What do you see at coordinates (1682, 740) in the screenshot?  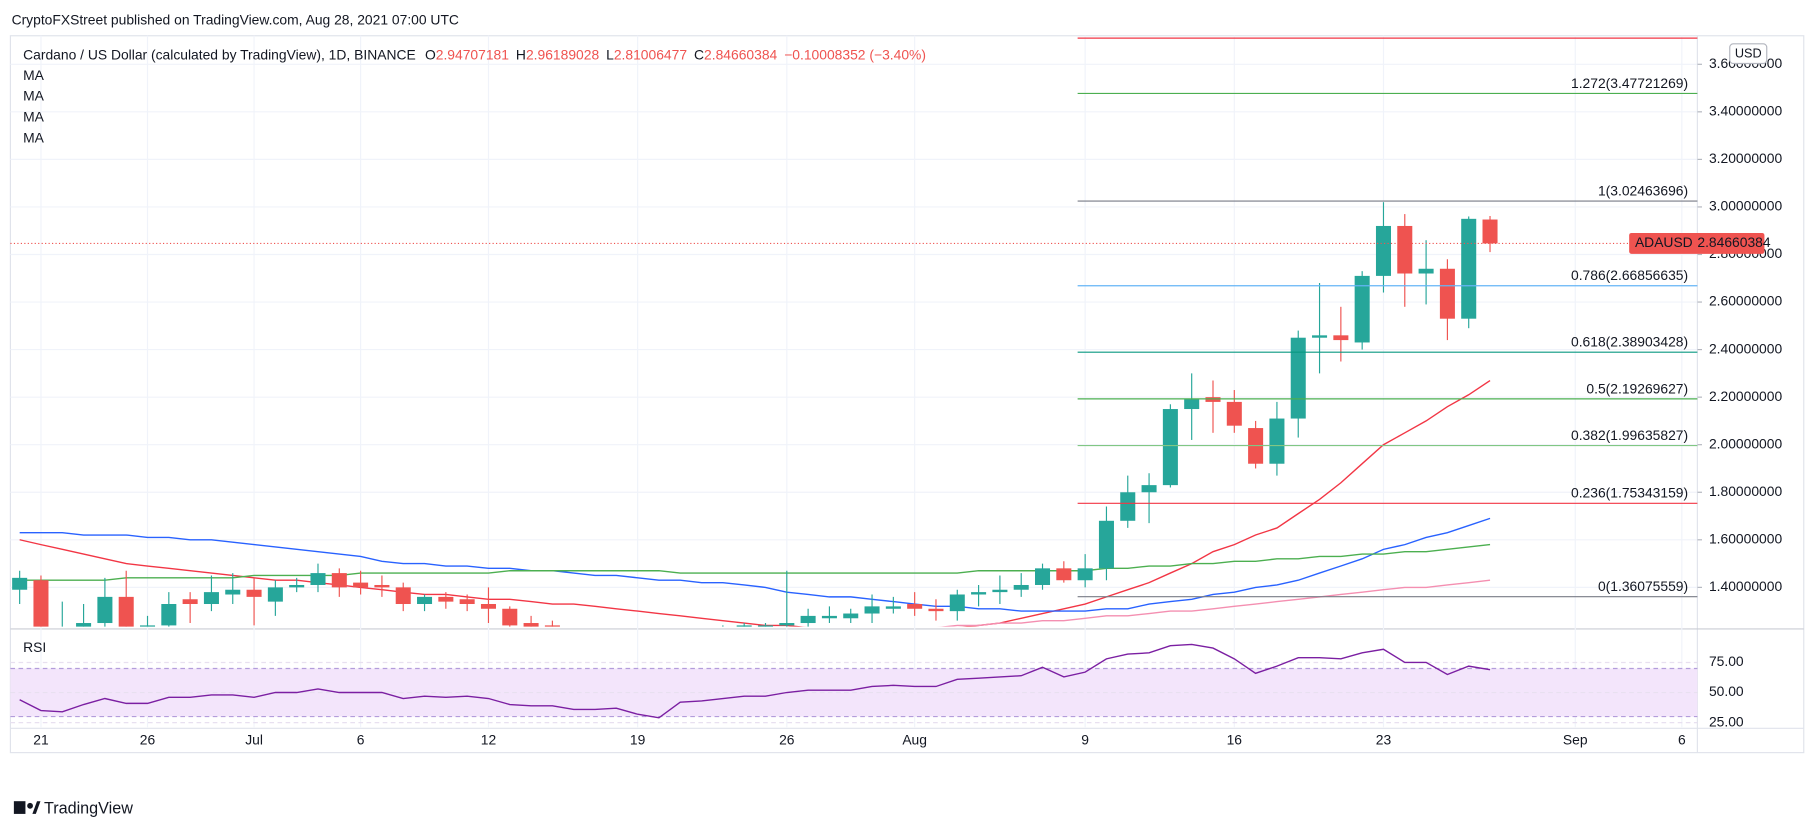 I see `x-tick-label: 6` at bounding box center [1682, 740].